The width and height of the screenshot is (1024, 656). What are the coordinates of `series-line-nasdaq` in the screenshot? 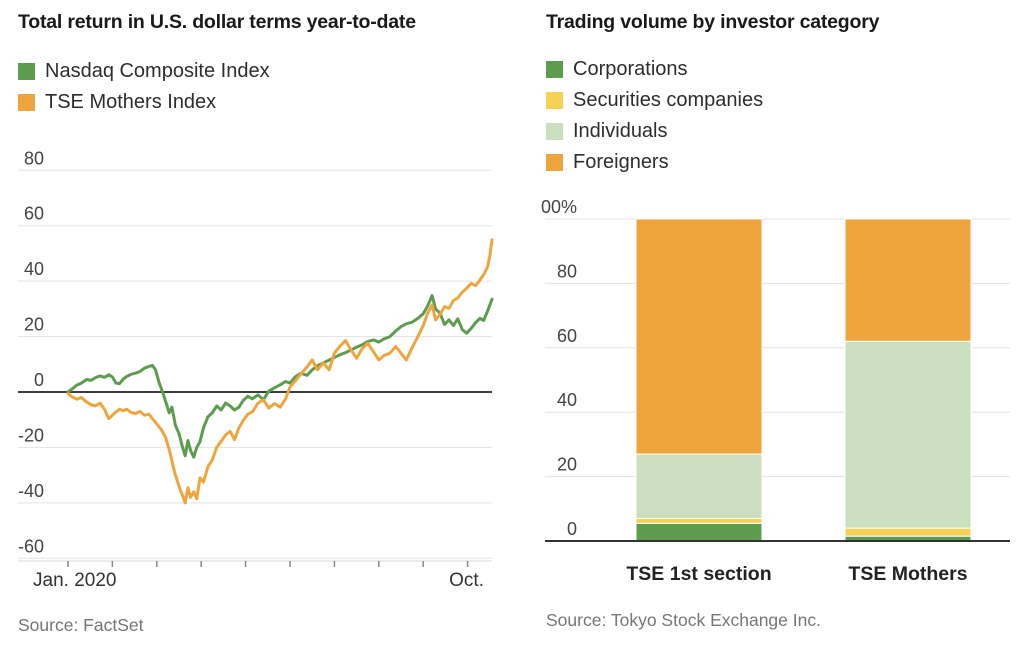 It's located at (280, 376).